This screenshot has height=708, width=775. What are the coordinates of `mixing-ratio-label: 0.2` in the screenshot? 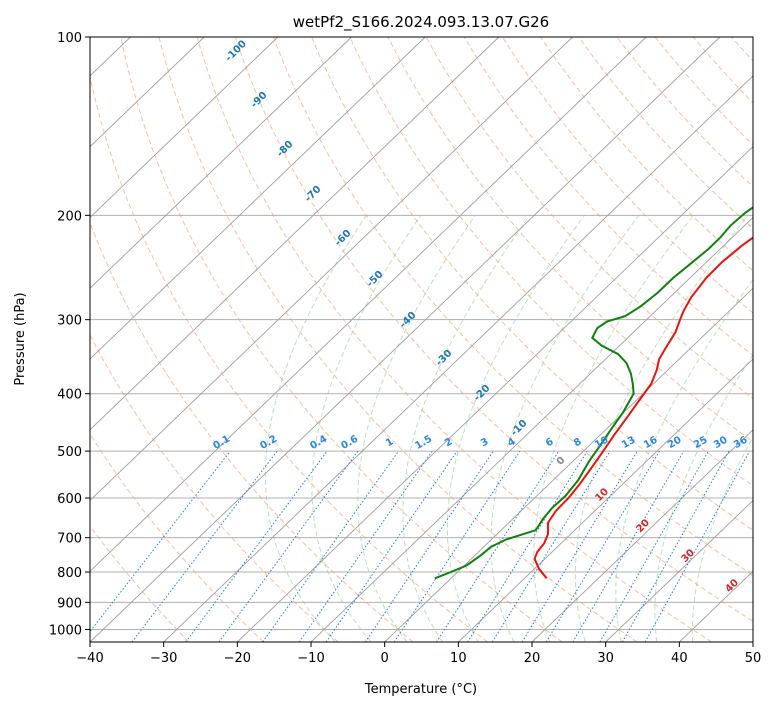 It's located at (268, 443).